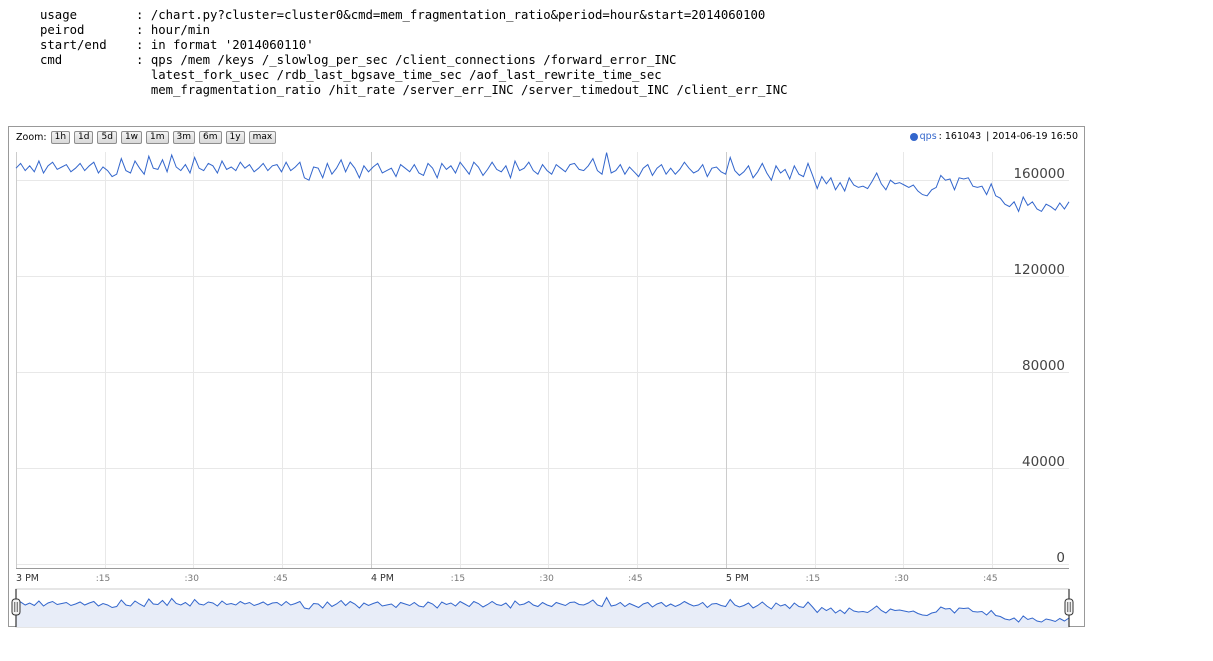  What do you see at coordinates (1043, 462) in the screenshot?
I see `y-tick-label: 40000` at bounding box center [1043, 462].